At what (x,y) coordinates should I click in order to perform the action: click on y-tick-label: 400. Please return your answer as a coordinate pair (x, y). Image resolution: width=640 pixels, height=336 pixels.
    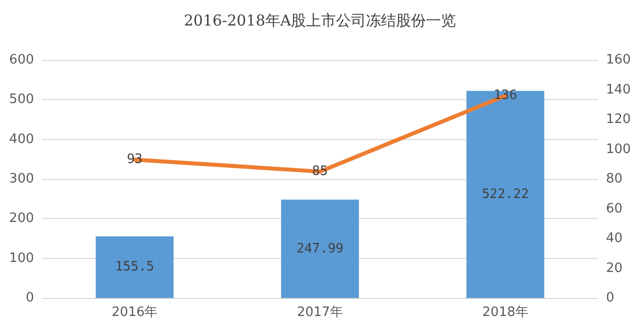
    Looking at the image, I should click on (21, 139).